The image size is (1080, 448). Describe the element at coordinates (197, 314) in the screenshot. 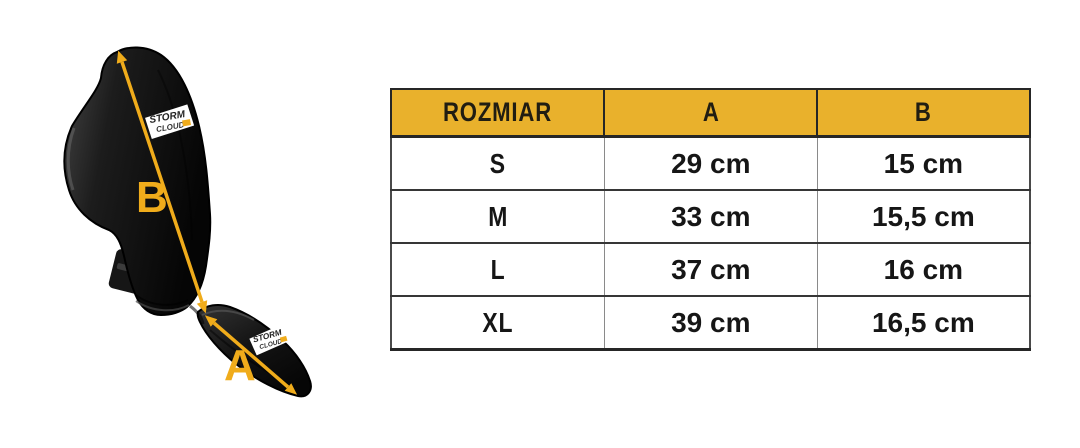

I see `ankle-junction-shadow` at that location.